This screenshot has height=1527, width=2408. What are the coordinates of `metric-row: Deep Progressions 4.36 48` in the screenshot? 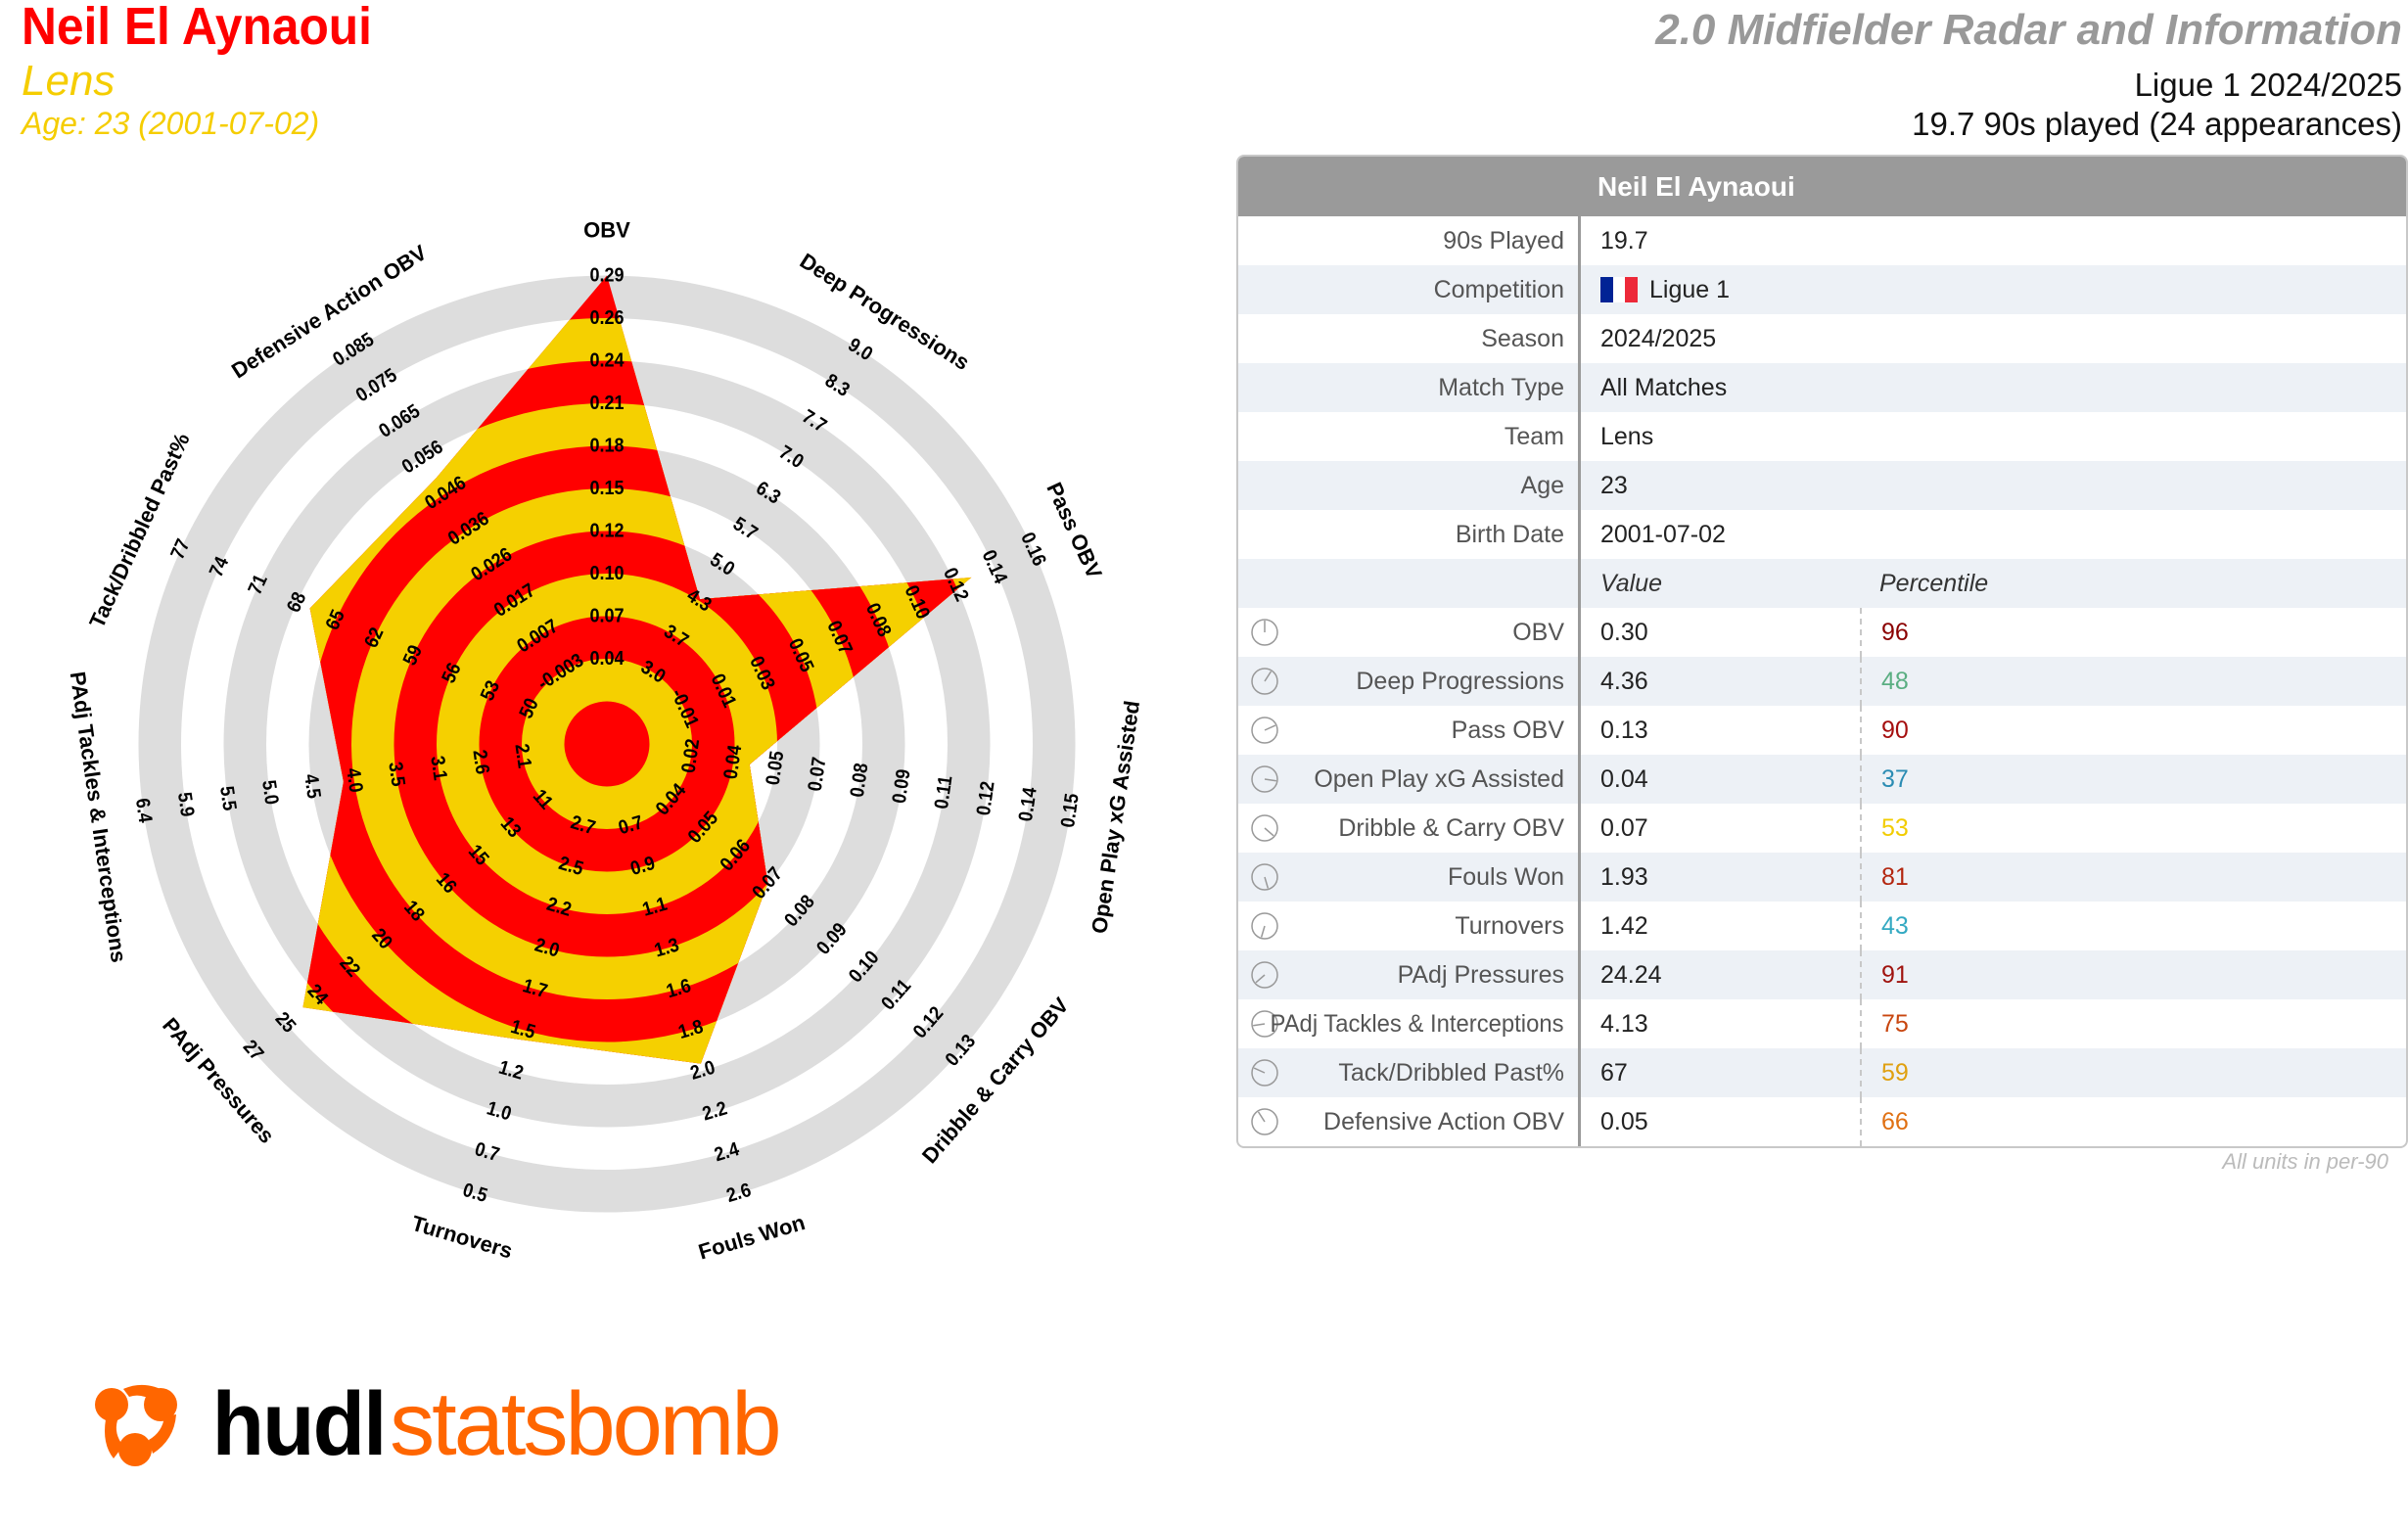 It's located at (1822, 681).